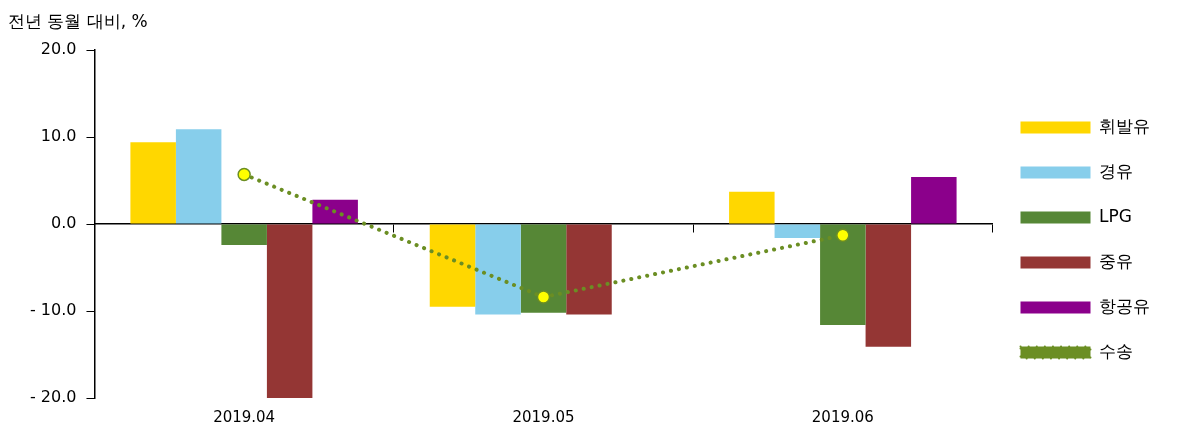  What do you see at coordinates (58, 49) in the screenshot?
I see `y-tick-label: 20.0` at bounding box center [58, 49].